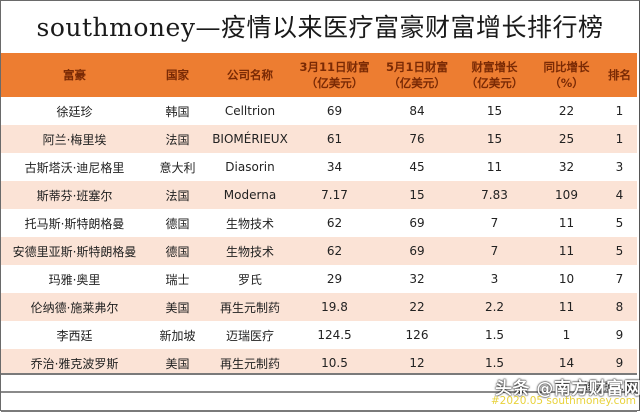 The width and height of the screenshot is (640, 412). What do you see at coordinates (494, 167) in the screenshot?
I see `cell-wealth-growth: 11` at bounding box center [494, 167].